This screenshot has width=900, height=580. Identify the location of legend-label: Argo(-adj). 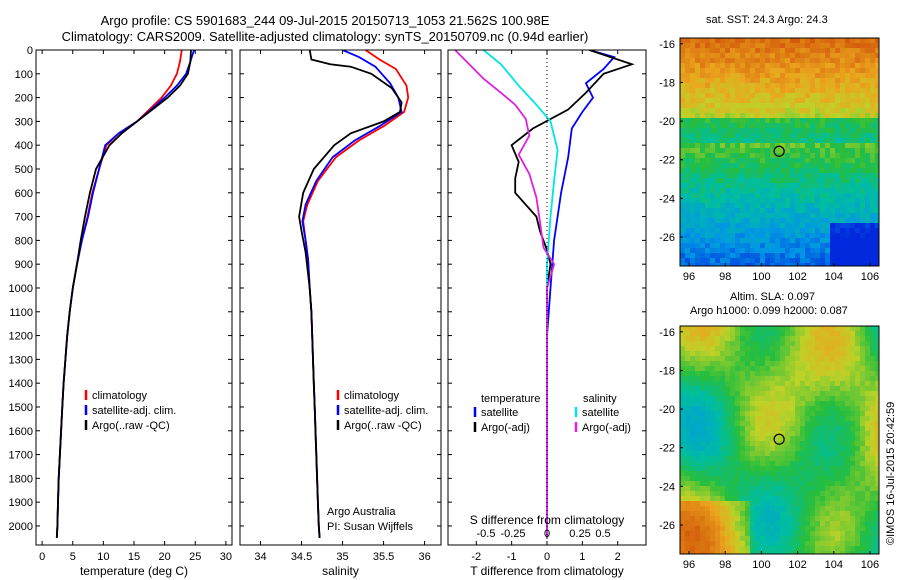
(606, 428).